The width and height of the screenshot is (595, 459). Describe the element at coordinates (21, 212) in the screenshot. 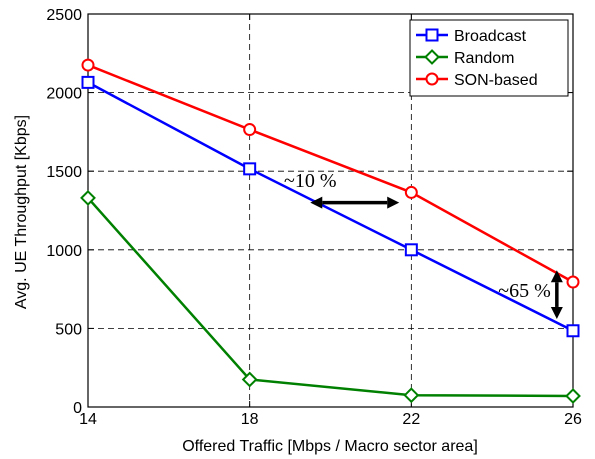

I see `y-axis-label: Avg. UE Throughput [Kbps]` at that location.